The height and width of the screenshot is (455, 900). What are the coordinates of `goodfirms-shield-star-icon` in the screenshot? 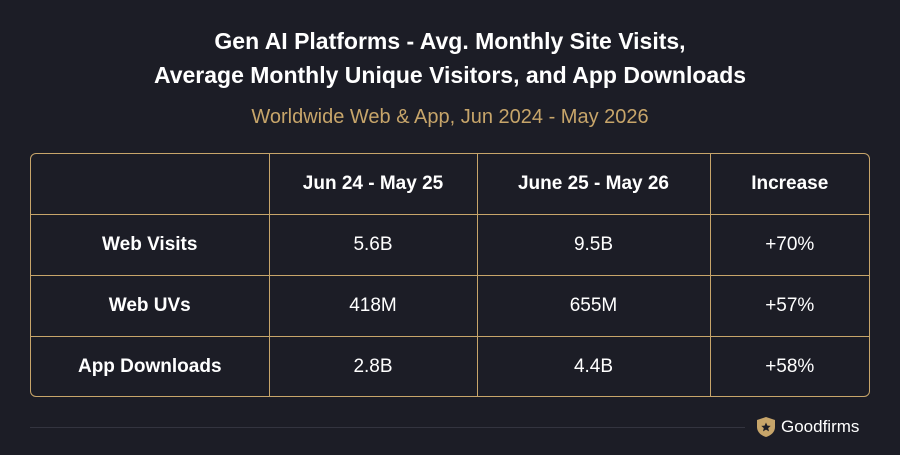 It's located at (766, 427).